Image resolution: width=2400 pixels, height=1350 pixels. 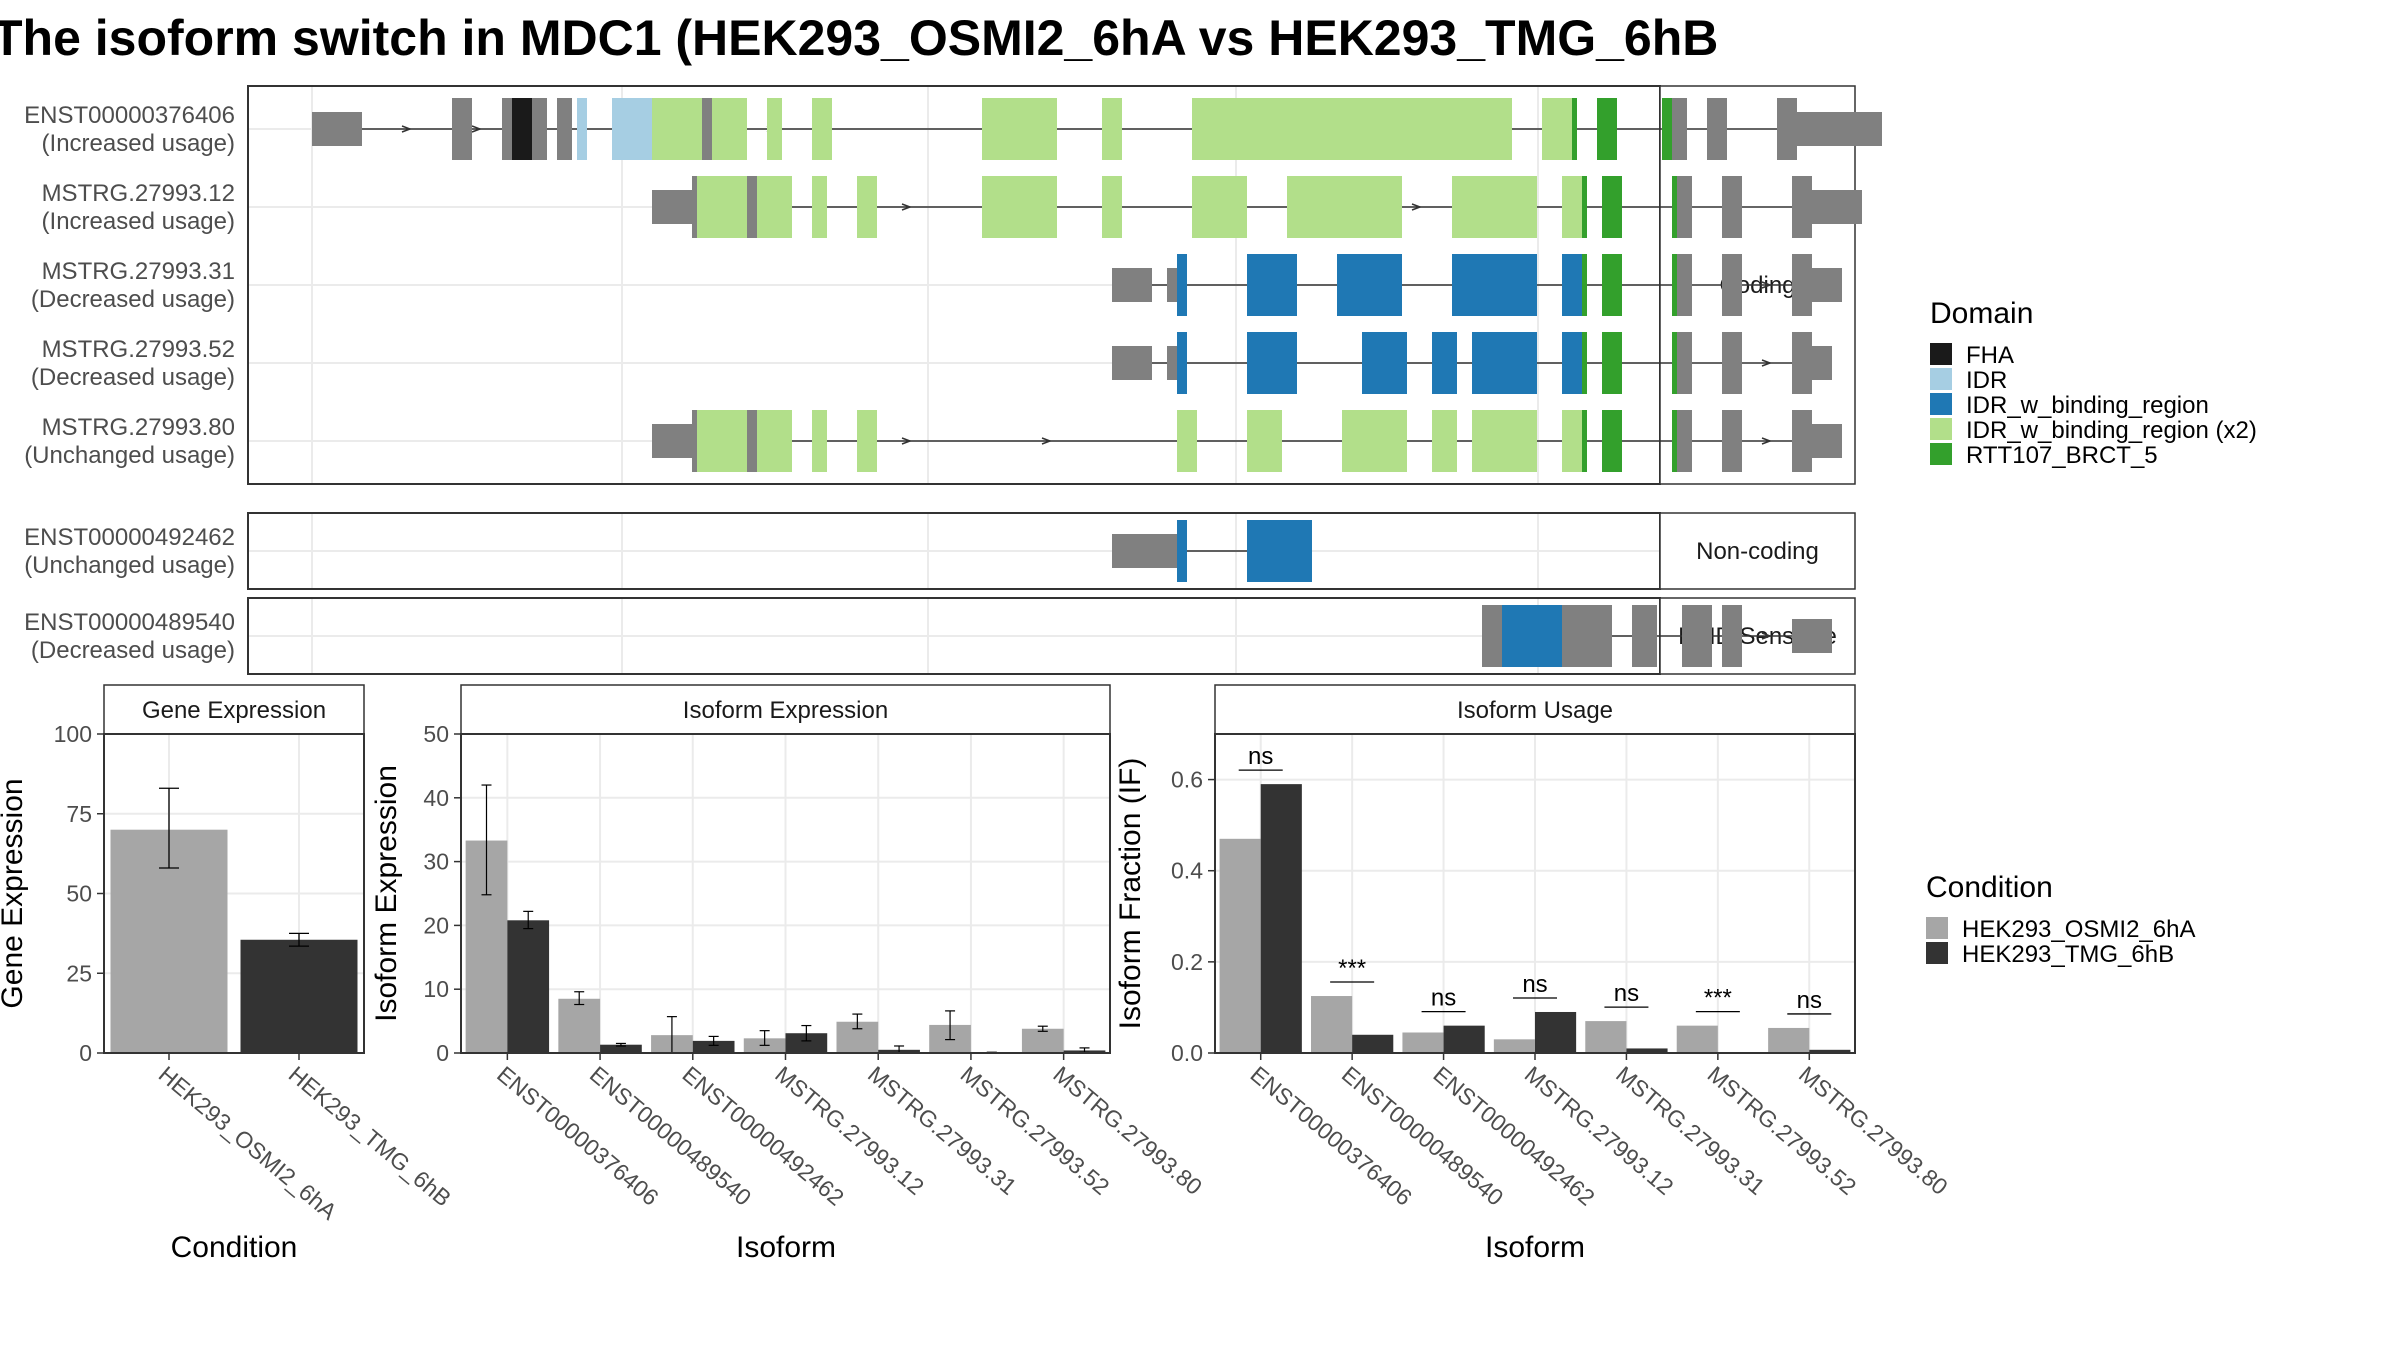 I want to click on facet-strip, so click(x=785, y=709).